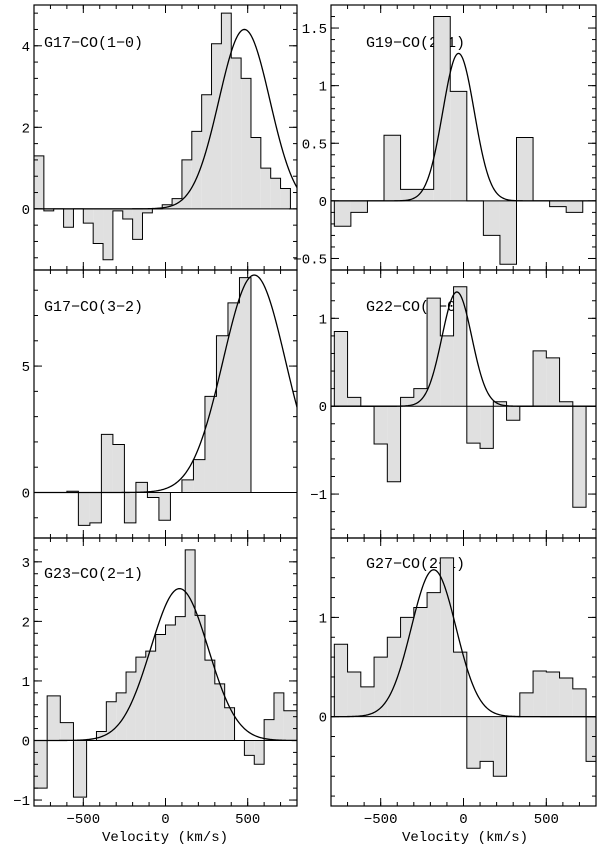  I want to click on x-axis-label-left: Velocity (km/s), so click(165, 838).